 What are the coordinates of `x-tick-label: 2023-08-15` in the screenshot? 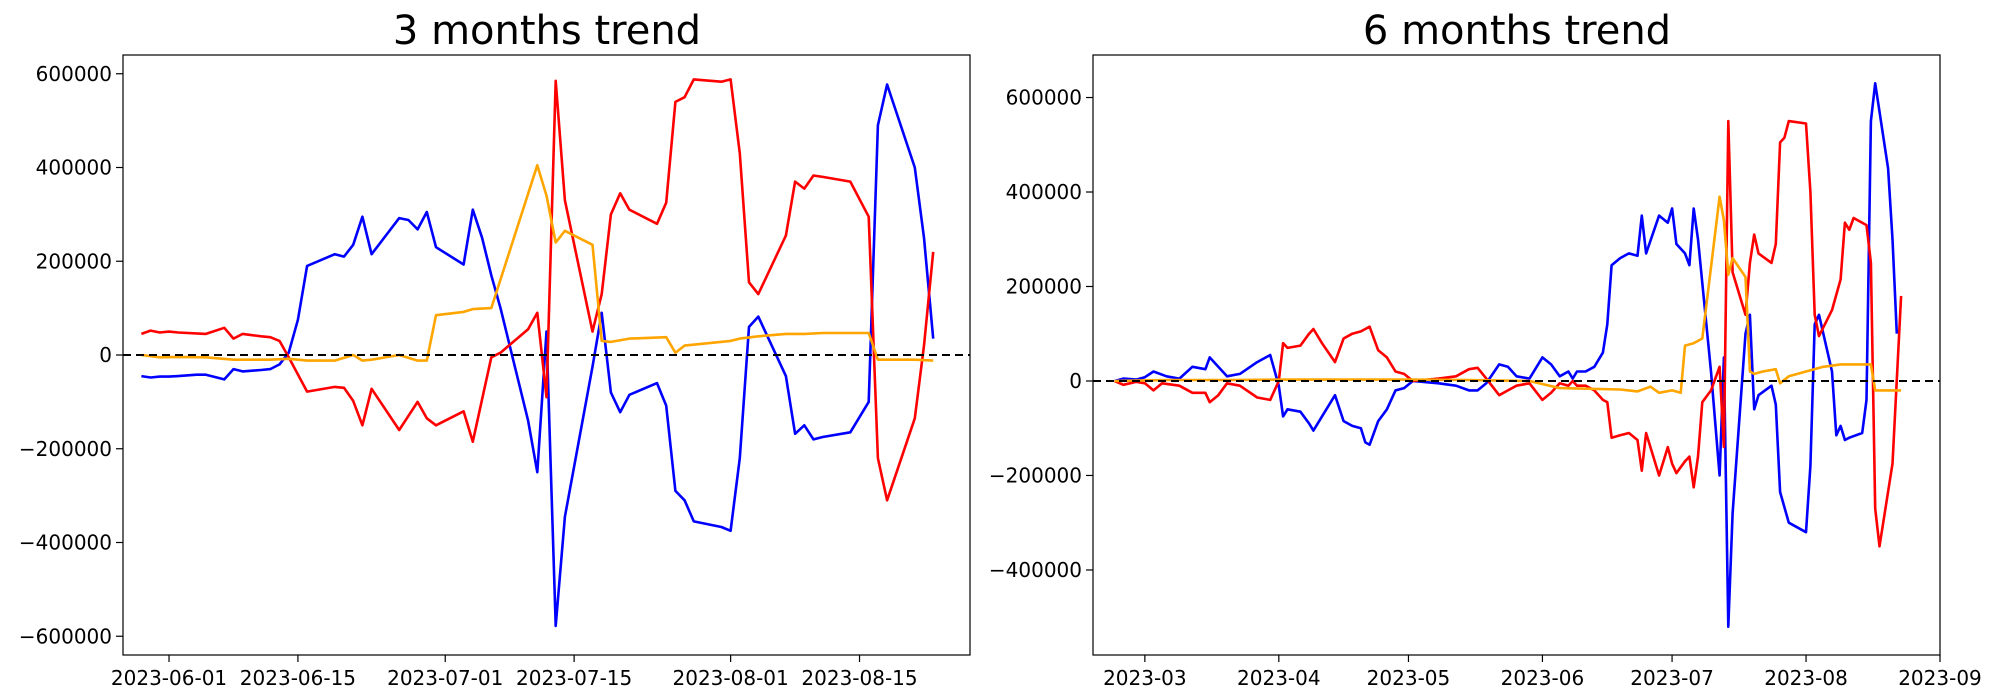 It's located at (859, 678).